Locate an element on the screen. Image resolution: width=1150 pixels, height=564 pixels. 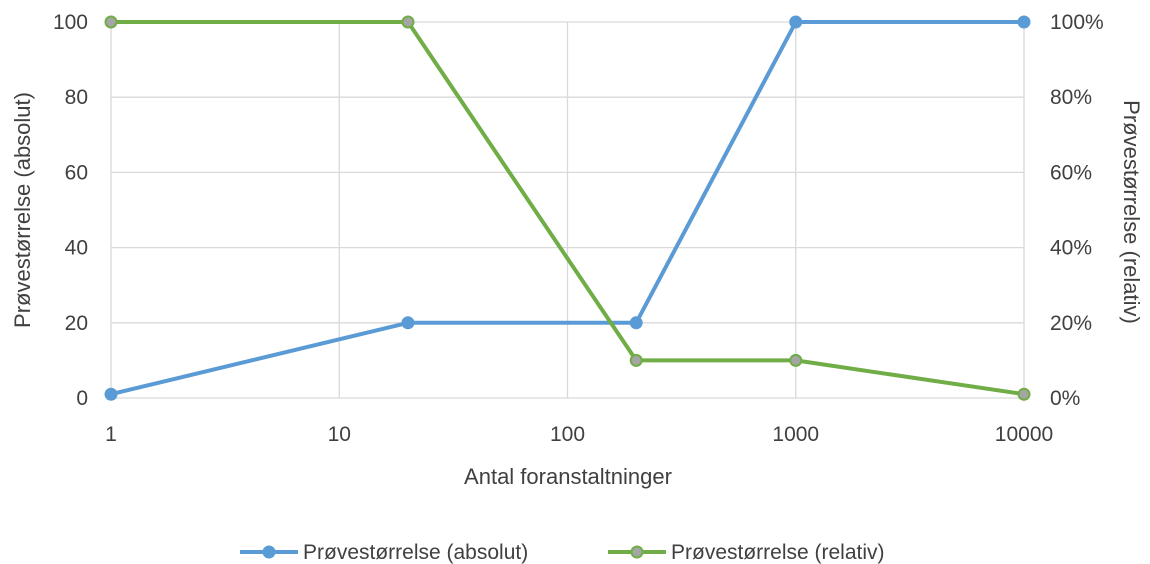
y-axis-left-title: Prøvestørrelse (absolut) is located at coordinates (22, 210).